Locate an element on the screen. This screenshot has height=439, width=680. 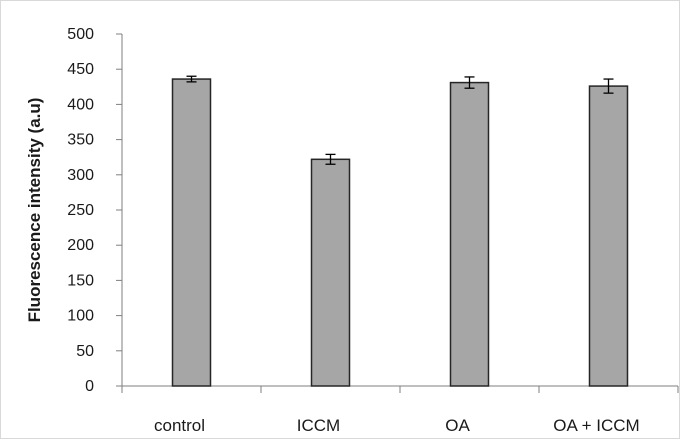
x-tick-label: OA + ICCM is located at coordinates (596, 425).